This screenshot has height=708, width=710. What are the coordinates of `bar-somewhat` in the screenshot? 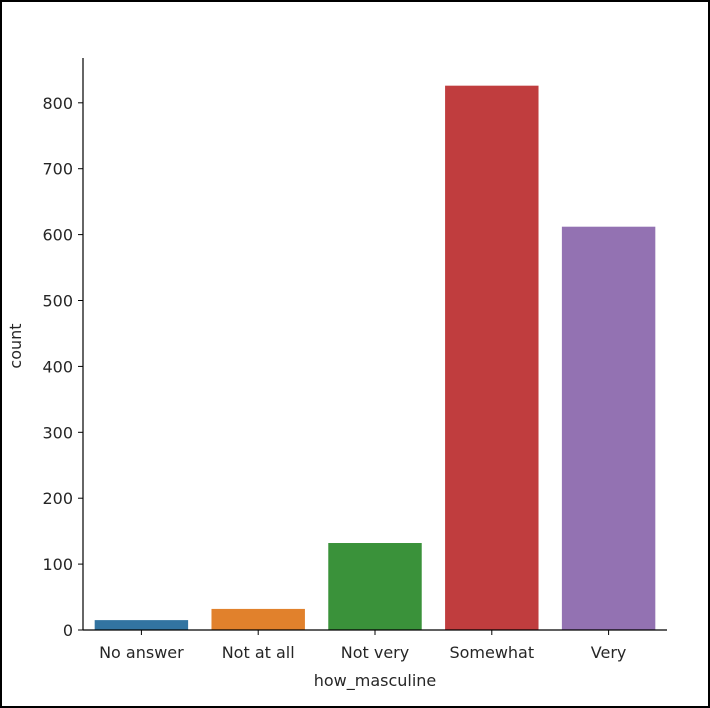 It's located at (492, 357).